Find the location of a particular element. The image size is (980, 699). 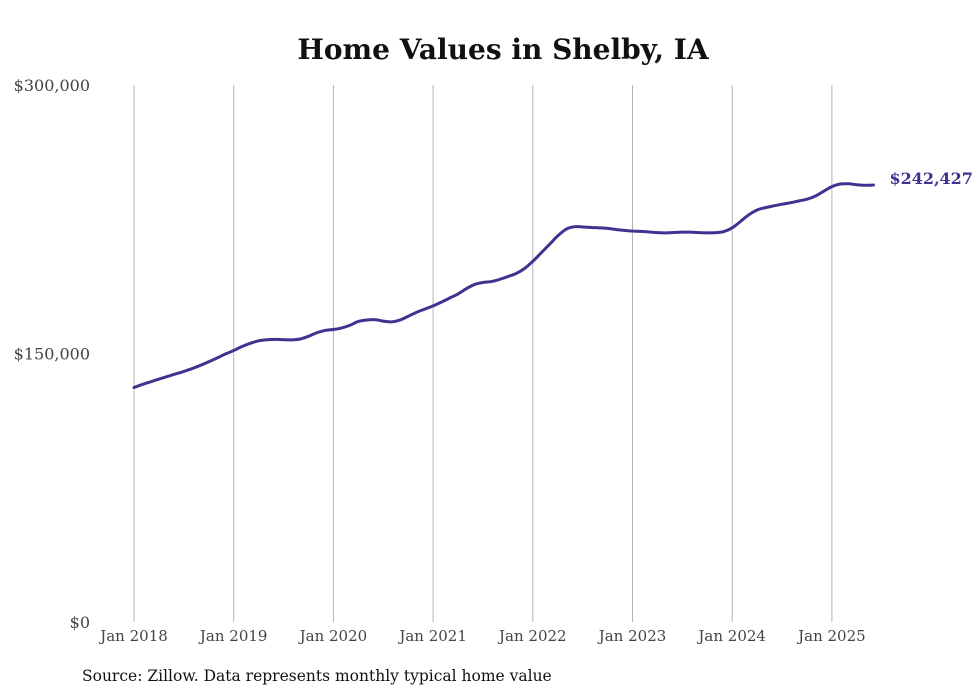

x-tick-label: Jan 2022 is located at coordinates (532, 636).